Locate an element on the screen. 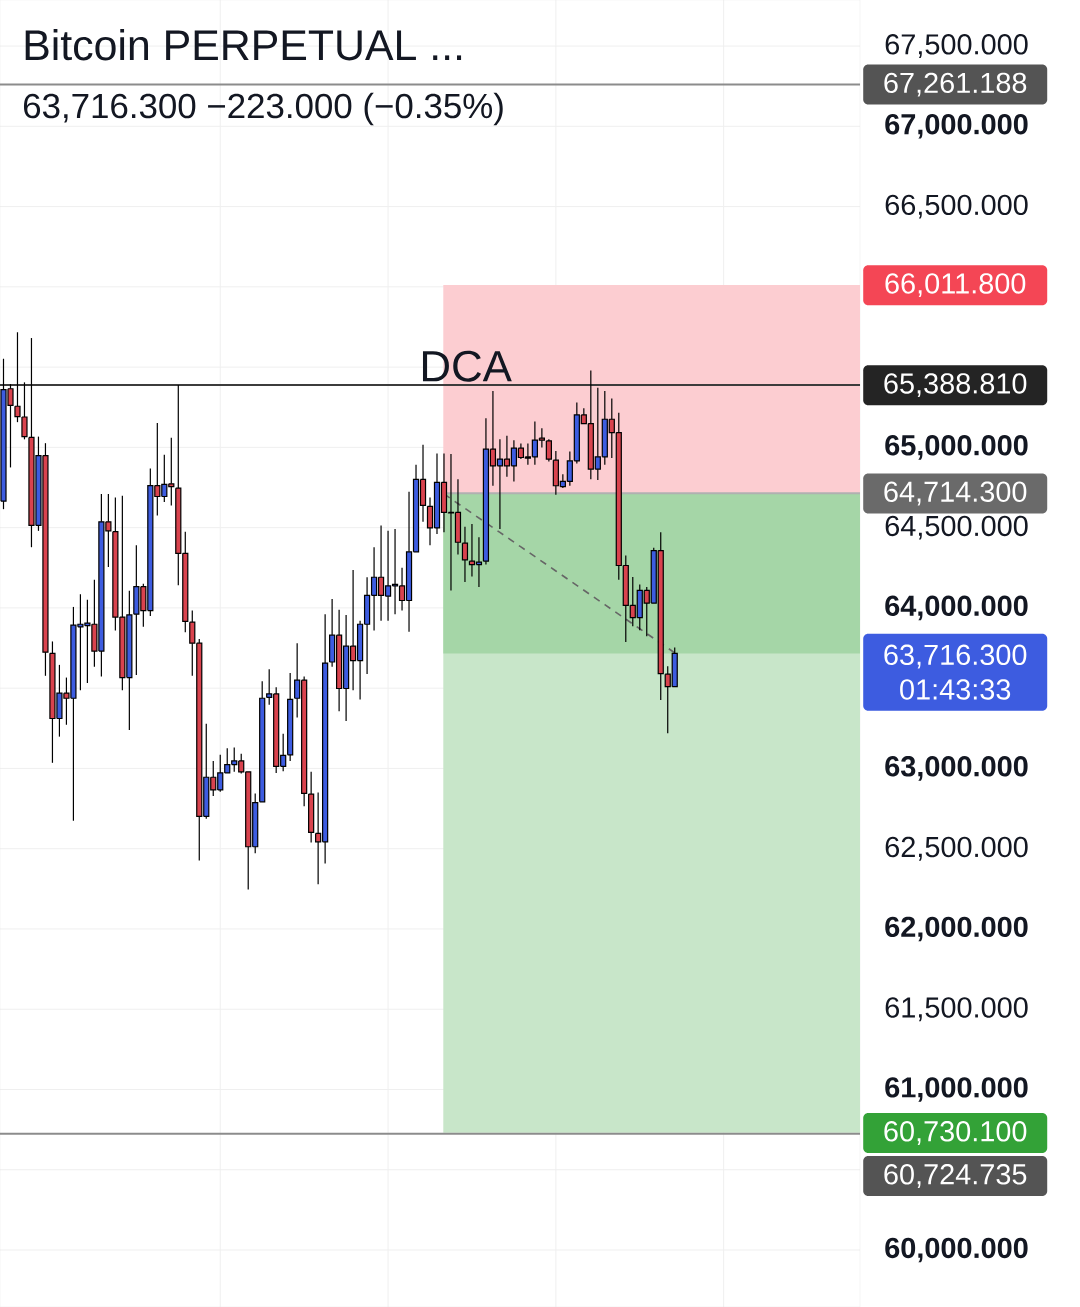 The image size is (1080, 1307). y-tick-label: 67,000.000 is located at coordinates (956, 126).